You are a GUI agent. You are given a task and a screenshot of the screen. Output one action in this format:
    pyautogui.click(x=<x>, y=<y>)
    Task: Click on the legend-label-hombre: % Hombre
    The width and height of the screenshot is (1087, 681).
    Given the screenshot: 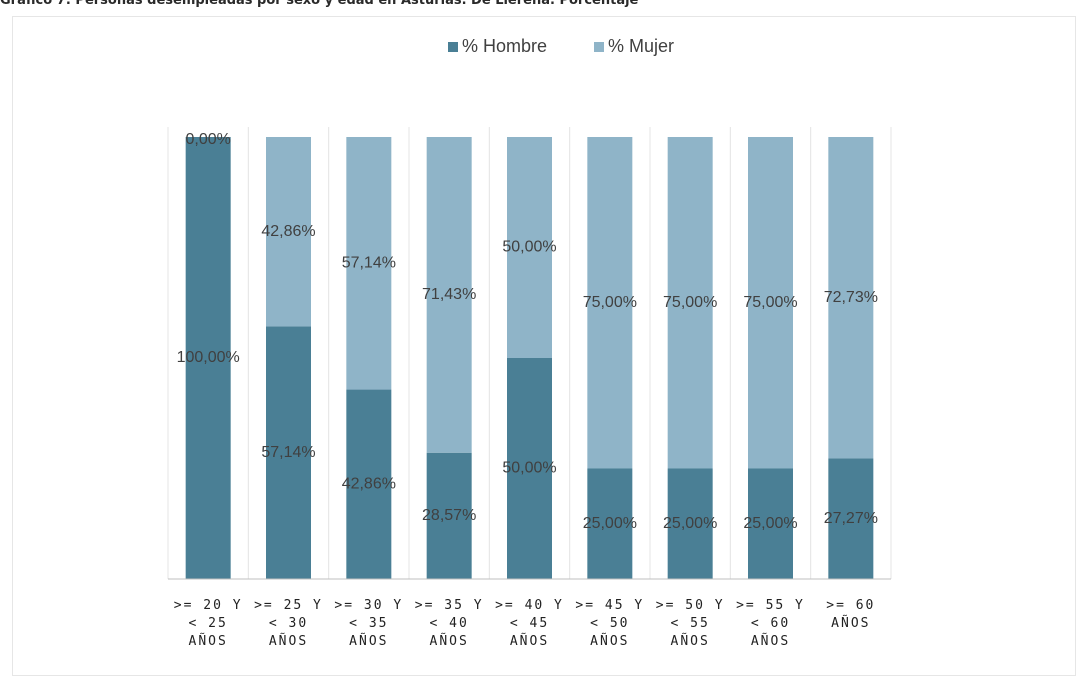 What is the action you would take?
    pyautogui.click(x=504, y=46)
    